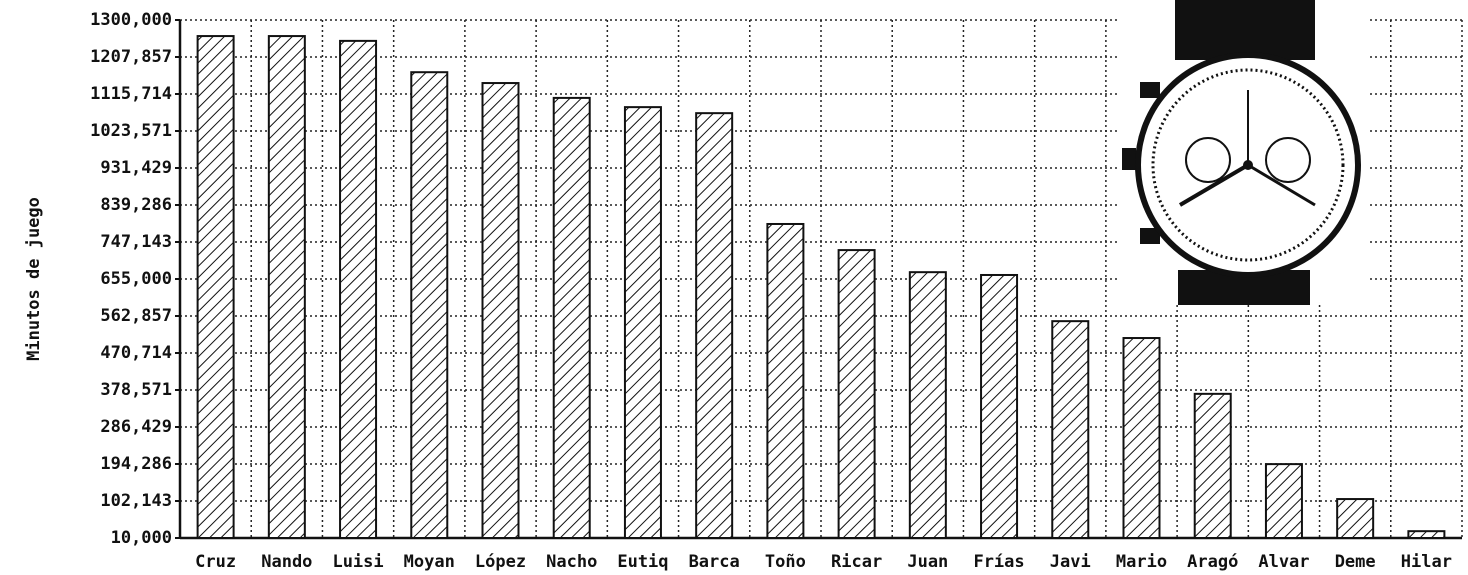 This screenshot has width=1468, height=575. I want to click on x-tick-label: Frías, so click(998, 562).